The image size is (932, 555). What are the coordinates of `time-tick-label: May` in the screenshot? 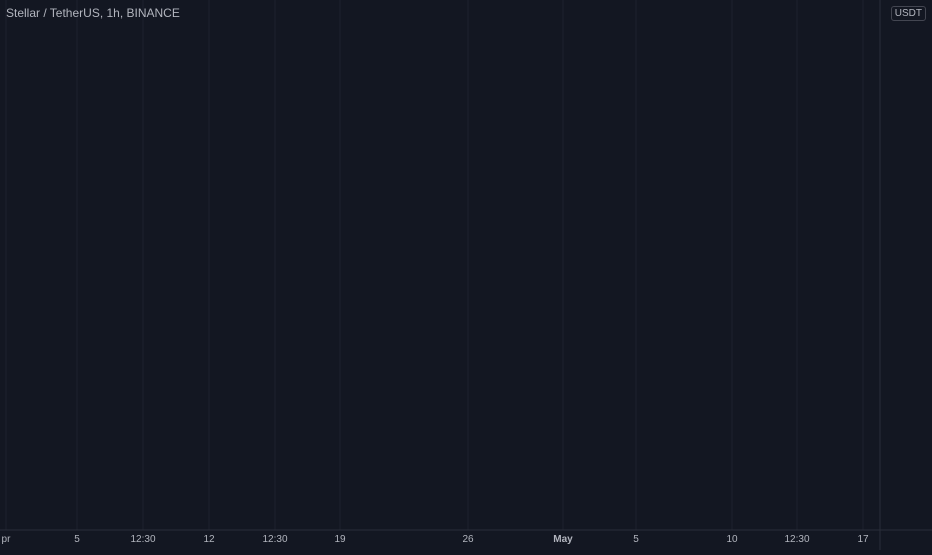 It's located at (563, 539).